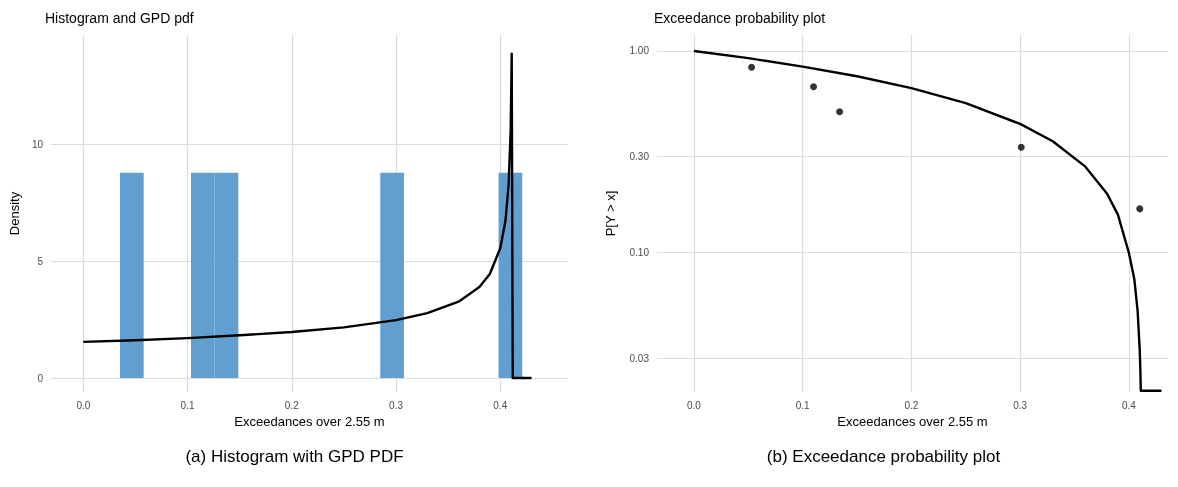  Describe the element at coordinates (610, 213) in the screenshot. I see `y-axis-title: P[Y > x]` at that location.